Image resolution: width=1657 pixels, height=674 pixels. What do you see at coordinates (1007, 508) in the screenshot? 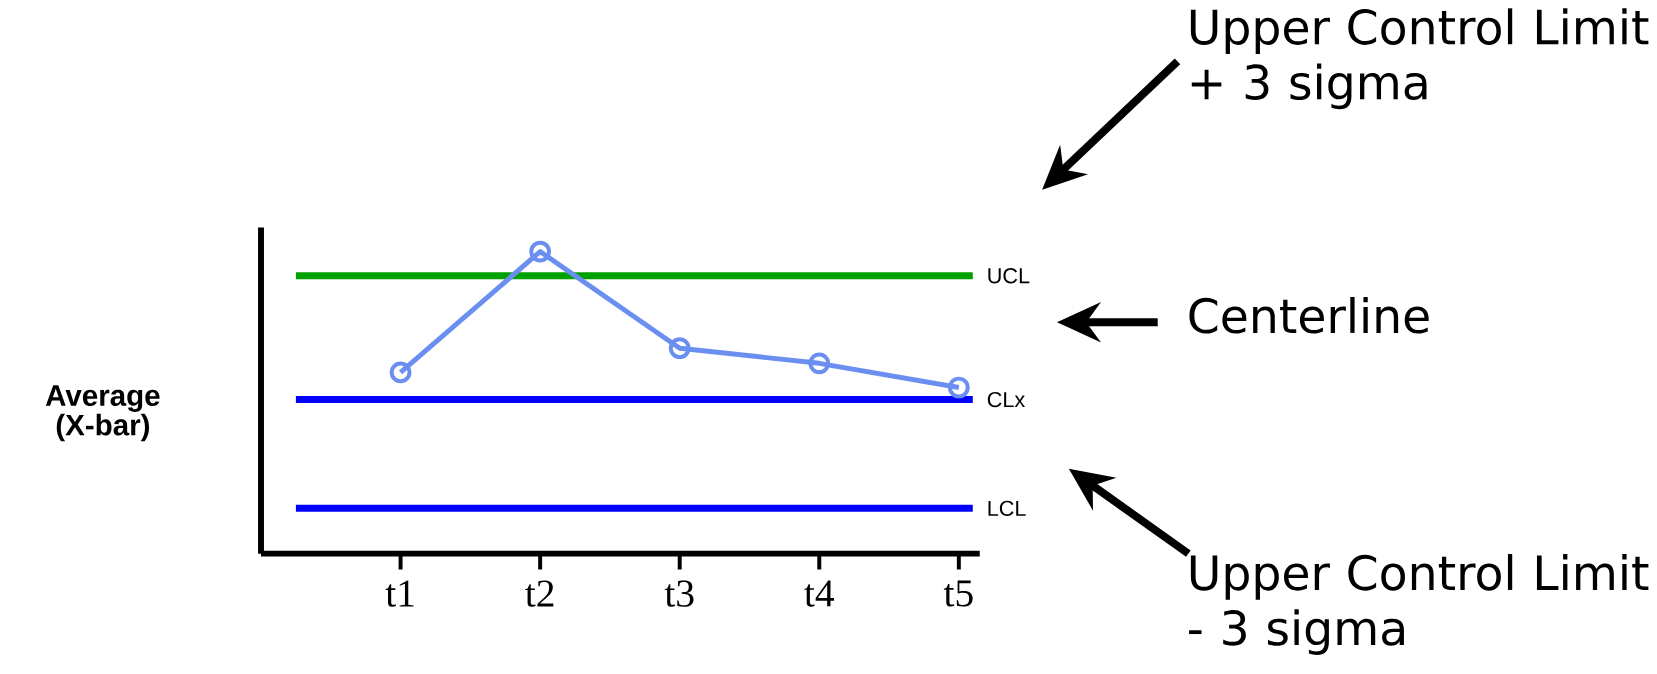
I see `ref-line-label: LCL` at bounding box center [1007, 508].